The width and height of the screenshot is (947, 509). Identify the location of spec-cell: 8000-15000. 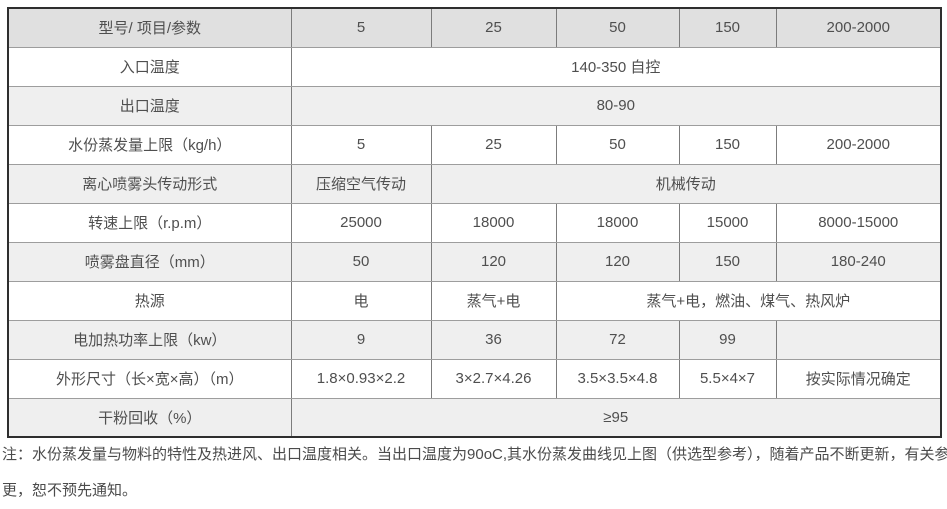
(858, 222).